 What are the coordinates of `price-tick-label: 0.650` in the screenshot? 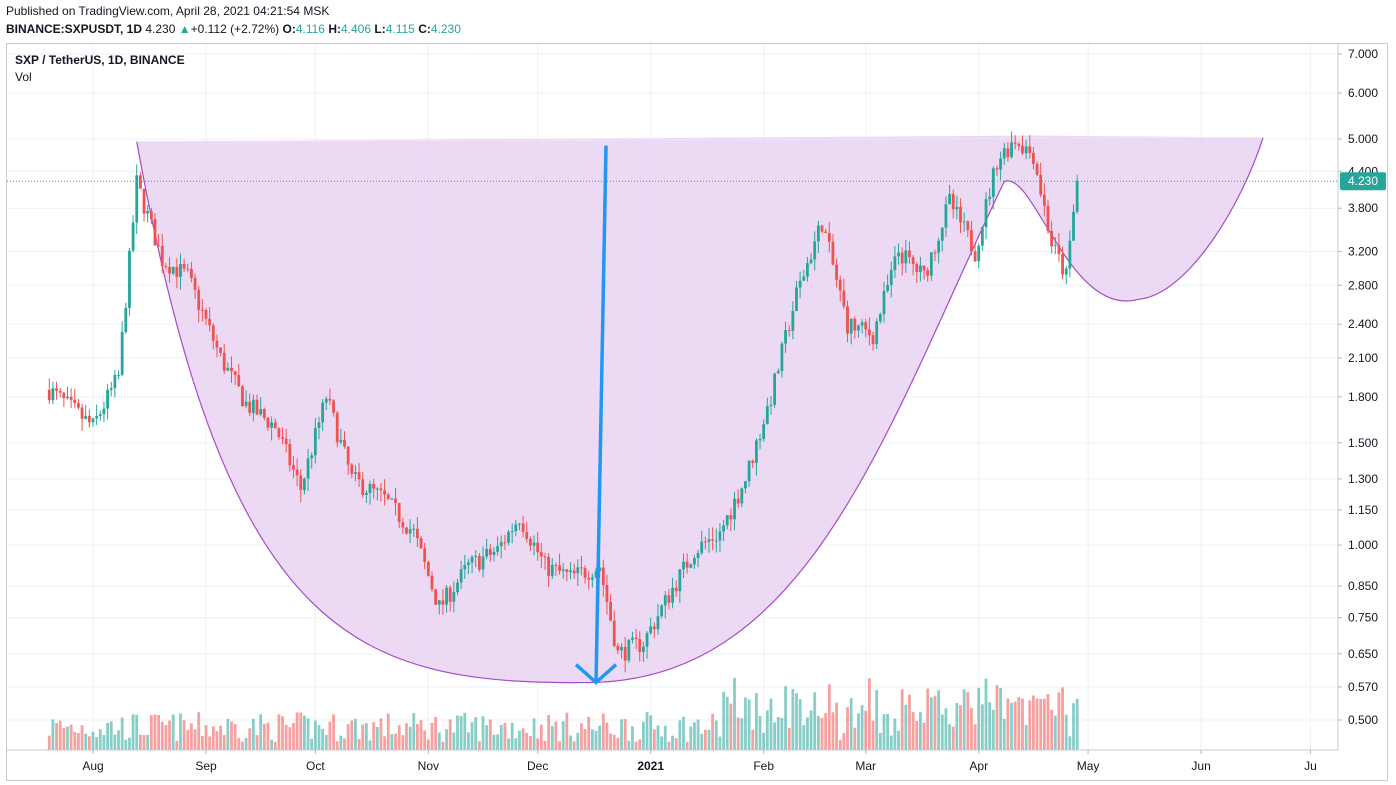 It's located at (1363, 654).